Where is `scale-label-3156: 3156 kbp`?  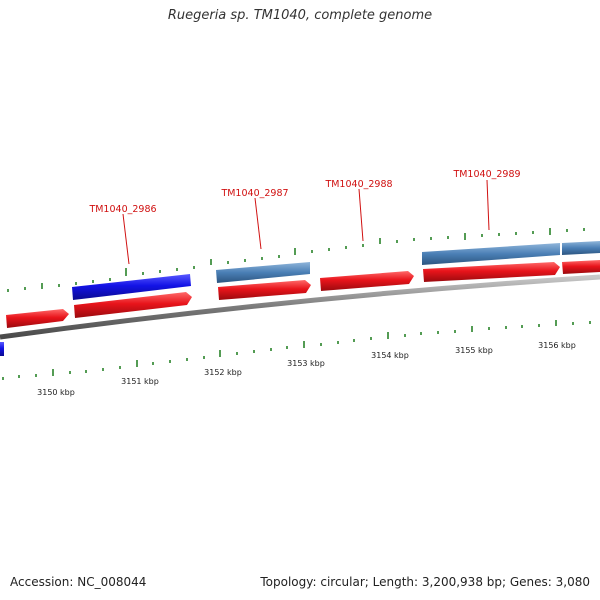
scale-label-3156: 3156 kbp is located at coordinates (557, 345).